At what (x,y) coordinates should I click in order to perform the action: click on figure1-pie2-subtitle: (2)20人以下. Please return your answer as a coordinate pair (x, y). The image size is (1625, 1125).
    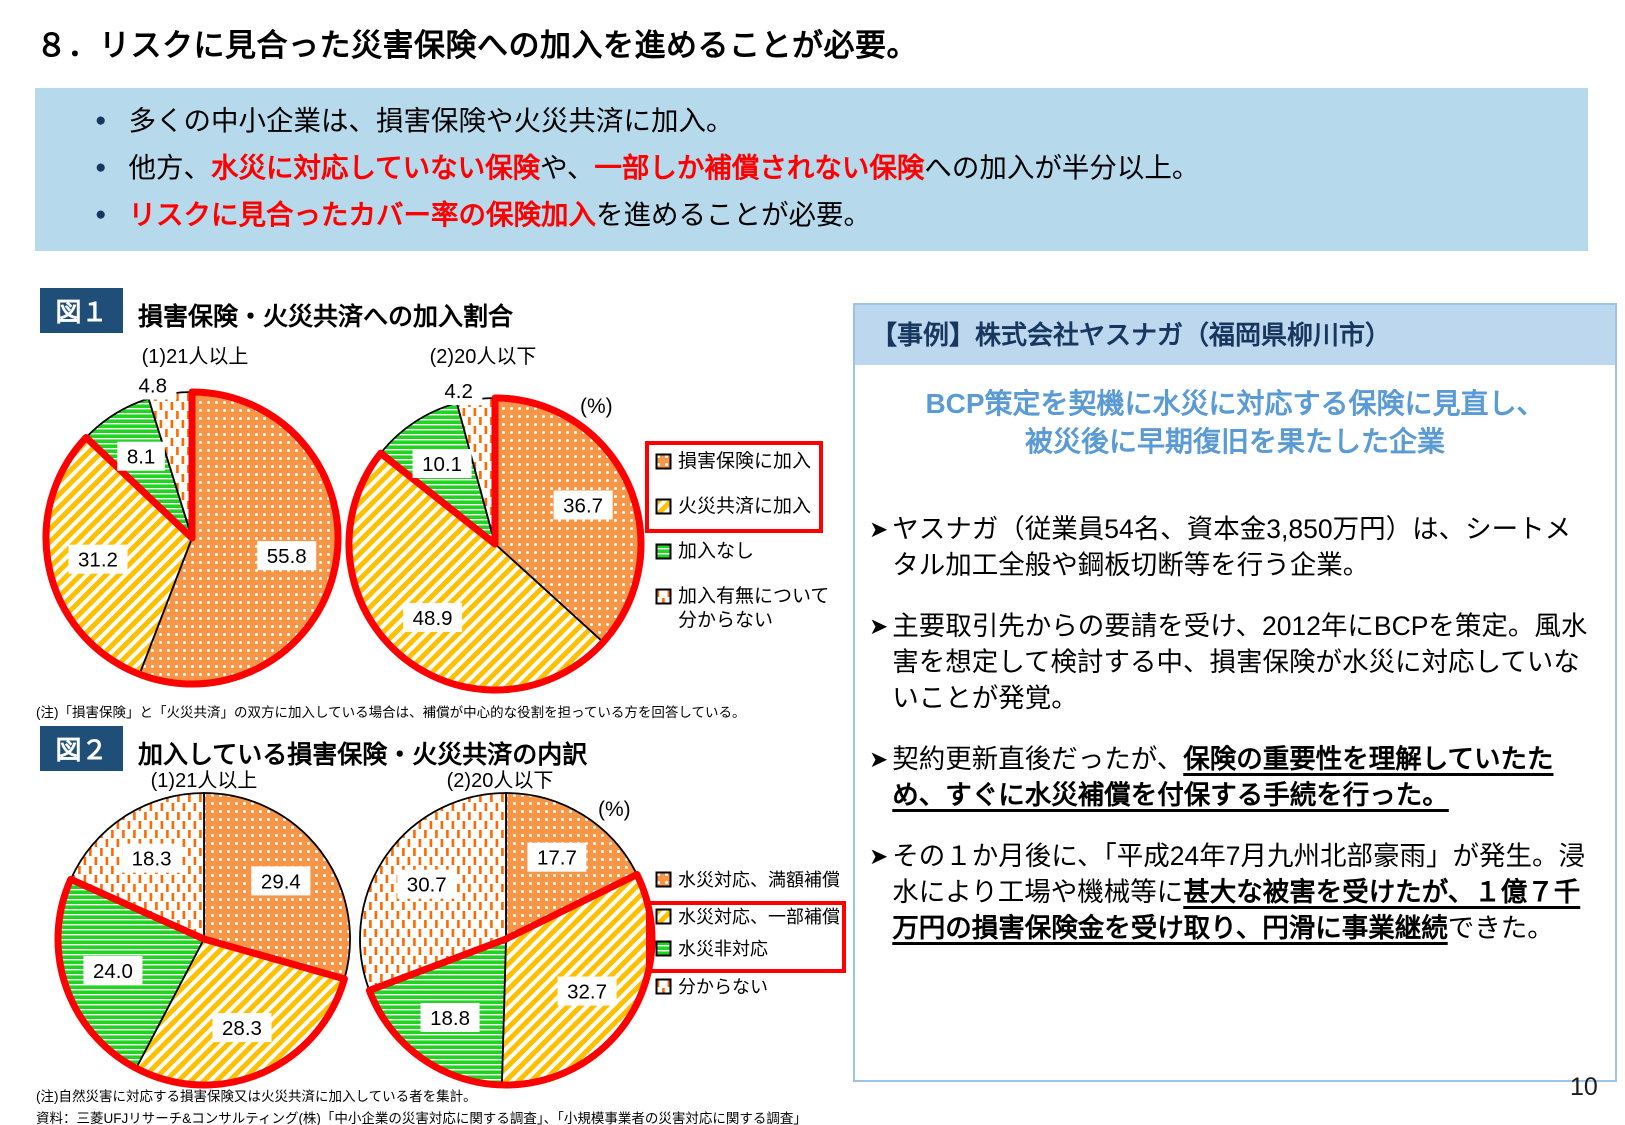
    Looking at the image, I should click on (483, 357).